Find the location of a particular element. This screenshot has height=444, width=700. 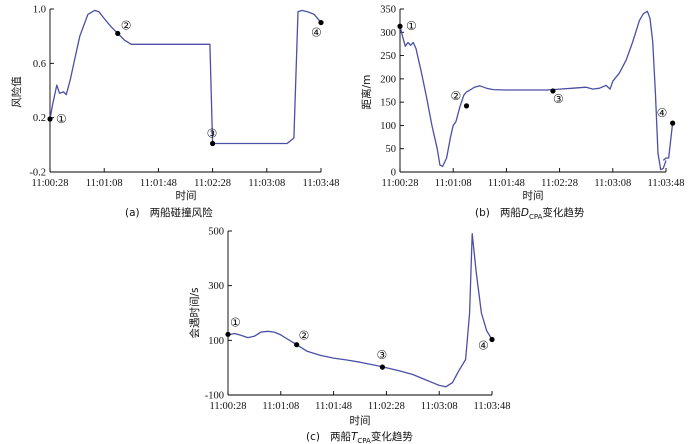

y-tick-label: -100 is located at coordinates (214, 396).